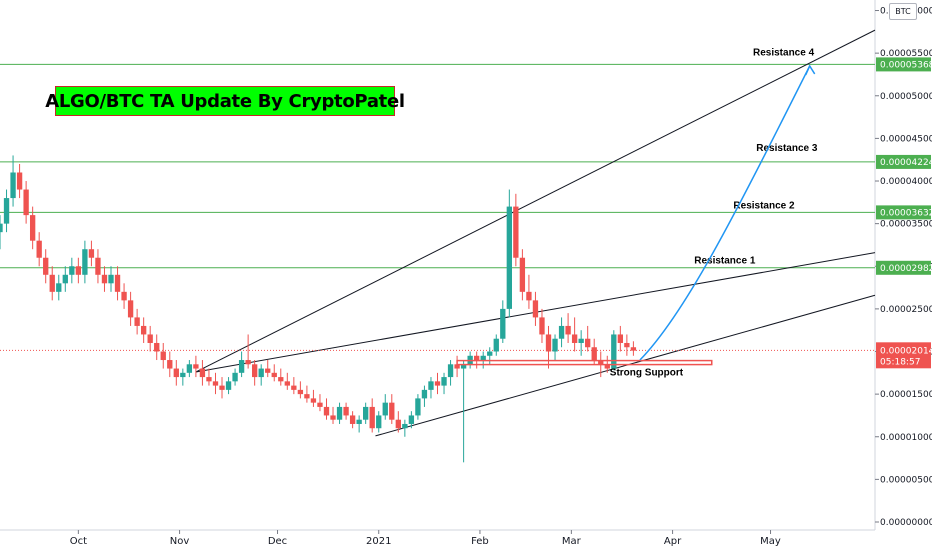 The image size is (932, 550). Describe the element at coordinates (78, 541) in the screenshot. I see `x-tick-label: Oct` at that location.